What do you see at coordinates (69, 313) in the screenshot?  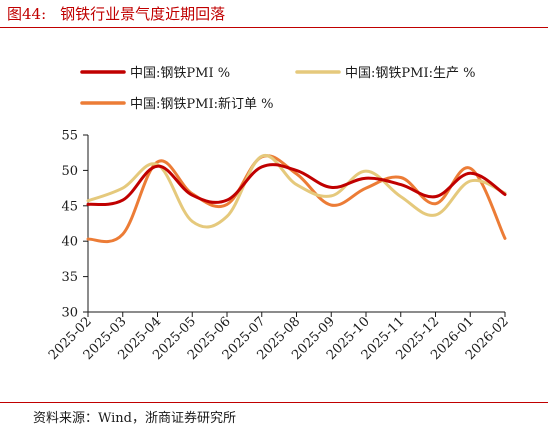 I see `y-tick-label: 30` at bounding box center [69, 313].